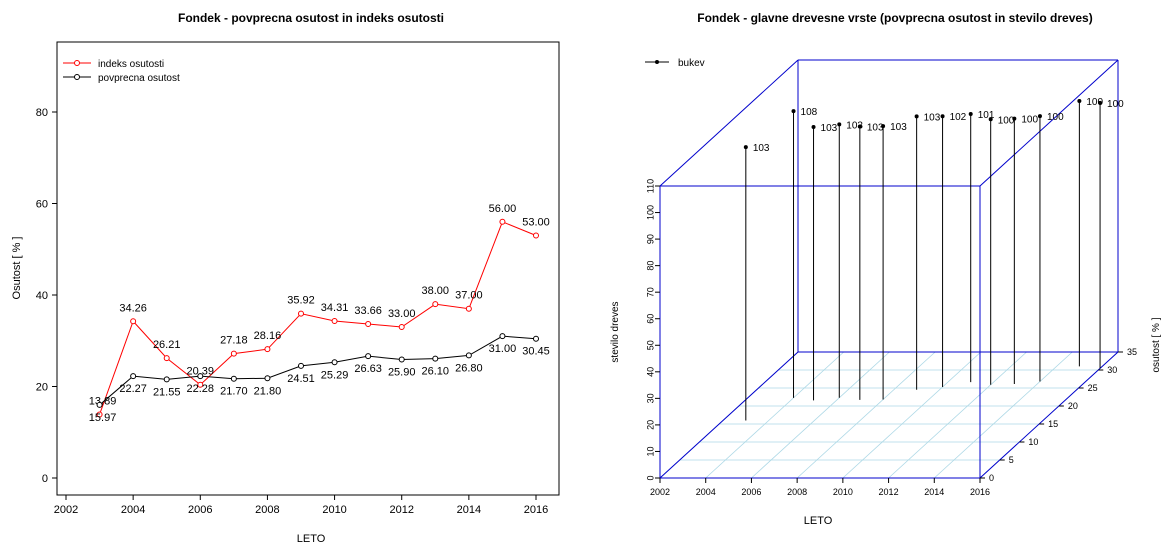 This screenshot has height=545, width=1170. I want to click on data-label-0: 28.16, so click(268, 336).